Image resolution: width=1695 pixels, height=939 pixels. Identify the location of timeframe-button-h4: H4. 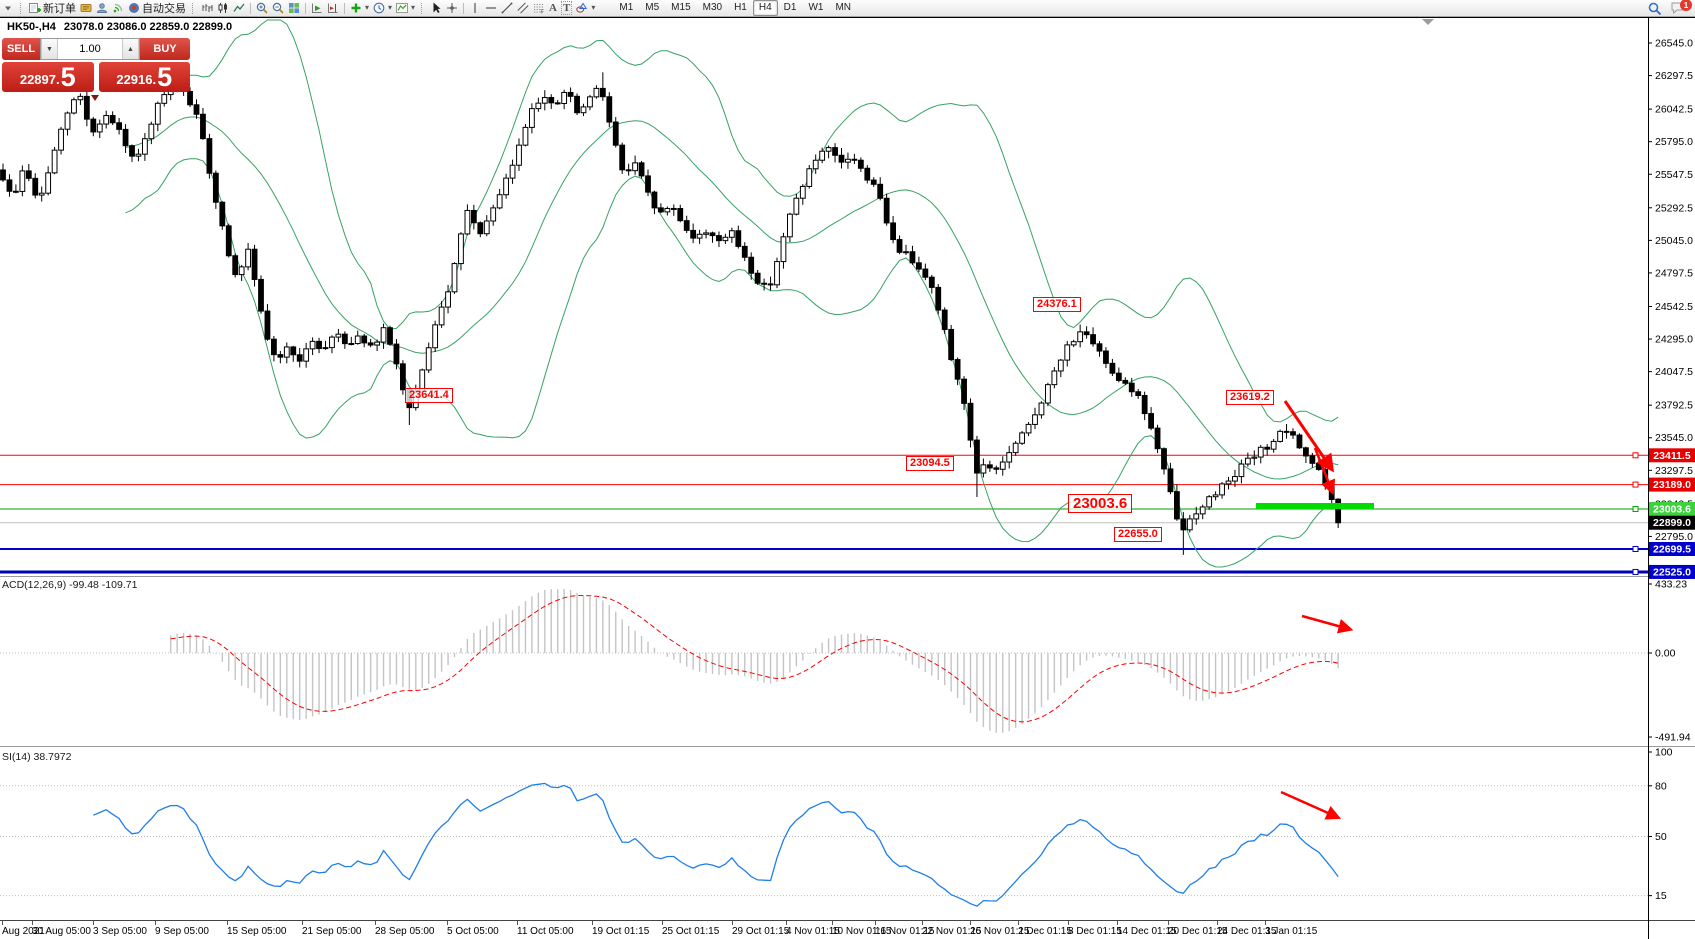
(765, 8).